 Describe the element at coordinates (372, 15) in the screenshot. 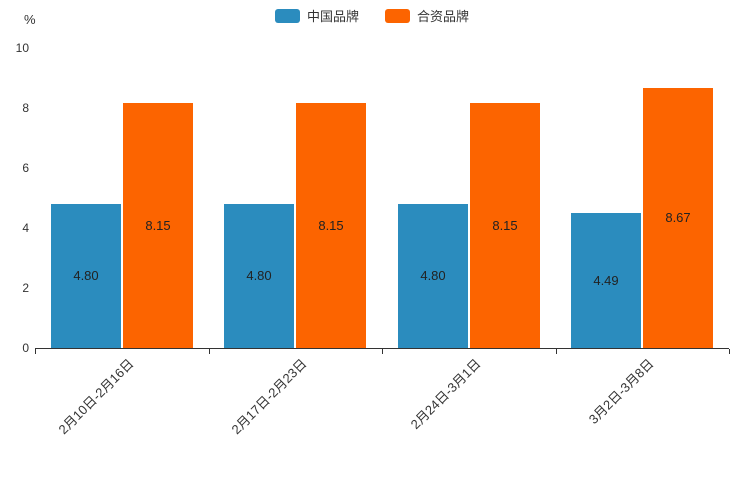

I see `legend: 中国品牌 合资品牌` at that location.